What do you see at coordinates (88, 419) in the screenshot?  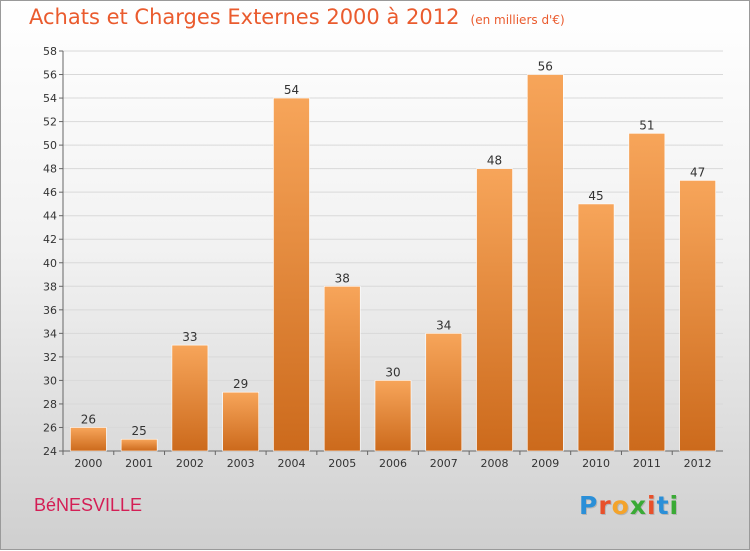 I see `data-label: 26` at bounding box center [88, 419].